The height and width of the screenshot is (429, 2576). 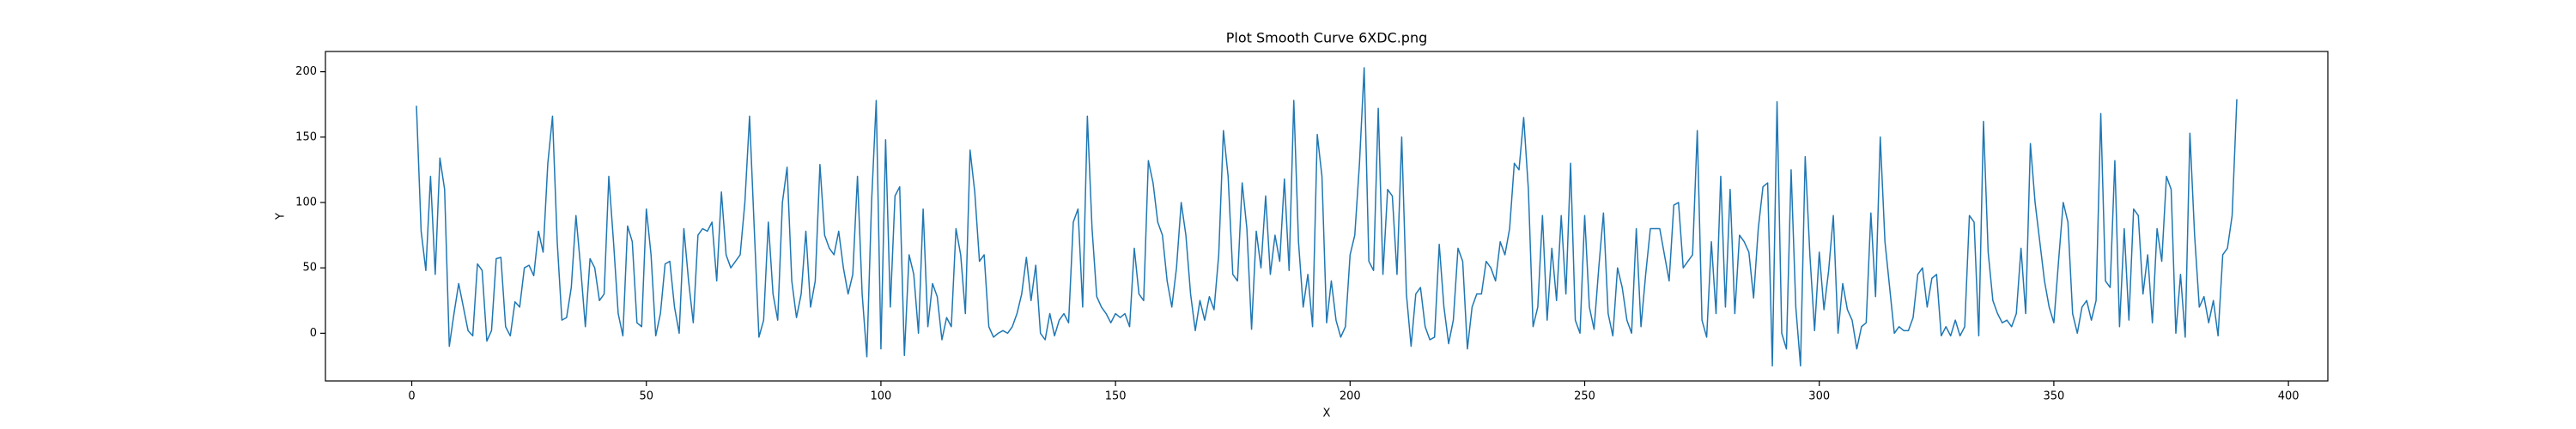 What do you see at coordinates (1327, 414) in the screenshot?
I see `x-axis-label: X` at bounding box center [1327, 414].